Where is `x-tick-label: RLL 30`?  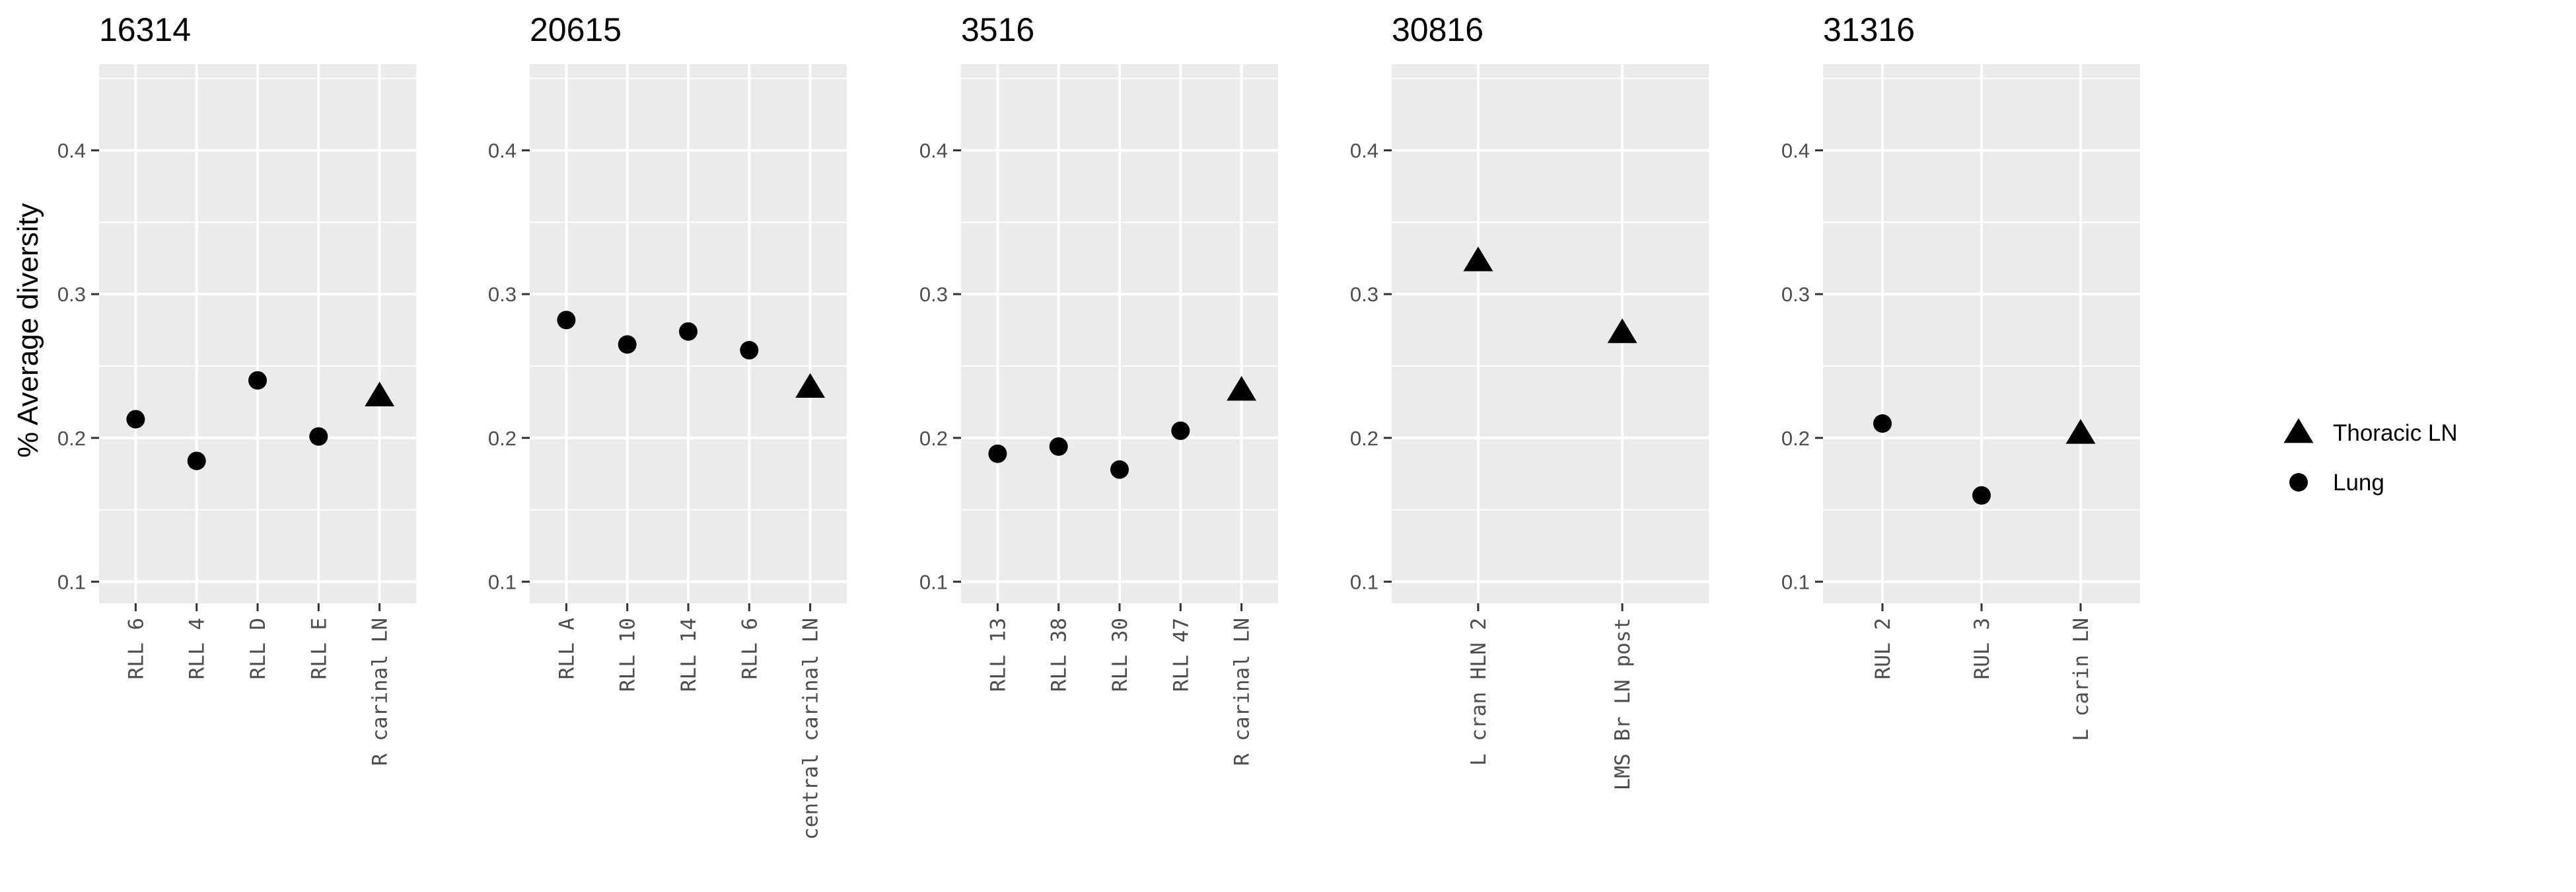 x-tick-label: RLL 30 is located at coordinates (1120, 655).